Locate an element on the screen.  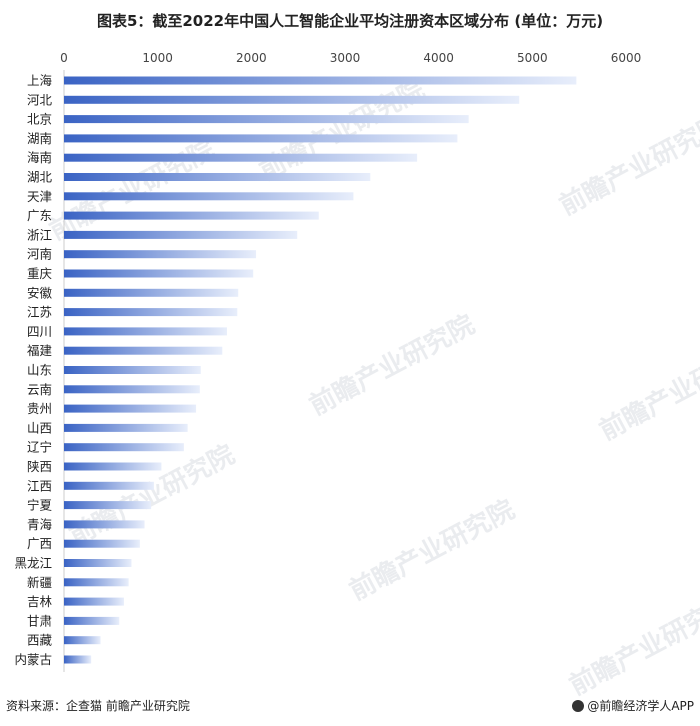
category-label: 山西 is located at coordinates (39, 427).